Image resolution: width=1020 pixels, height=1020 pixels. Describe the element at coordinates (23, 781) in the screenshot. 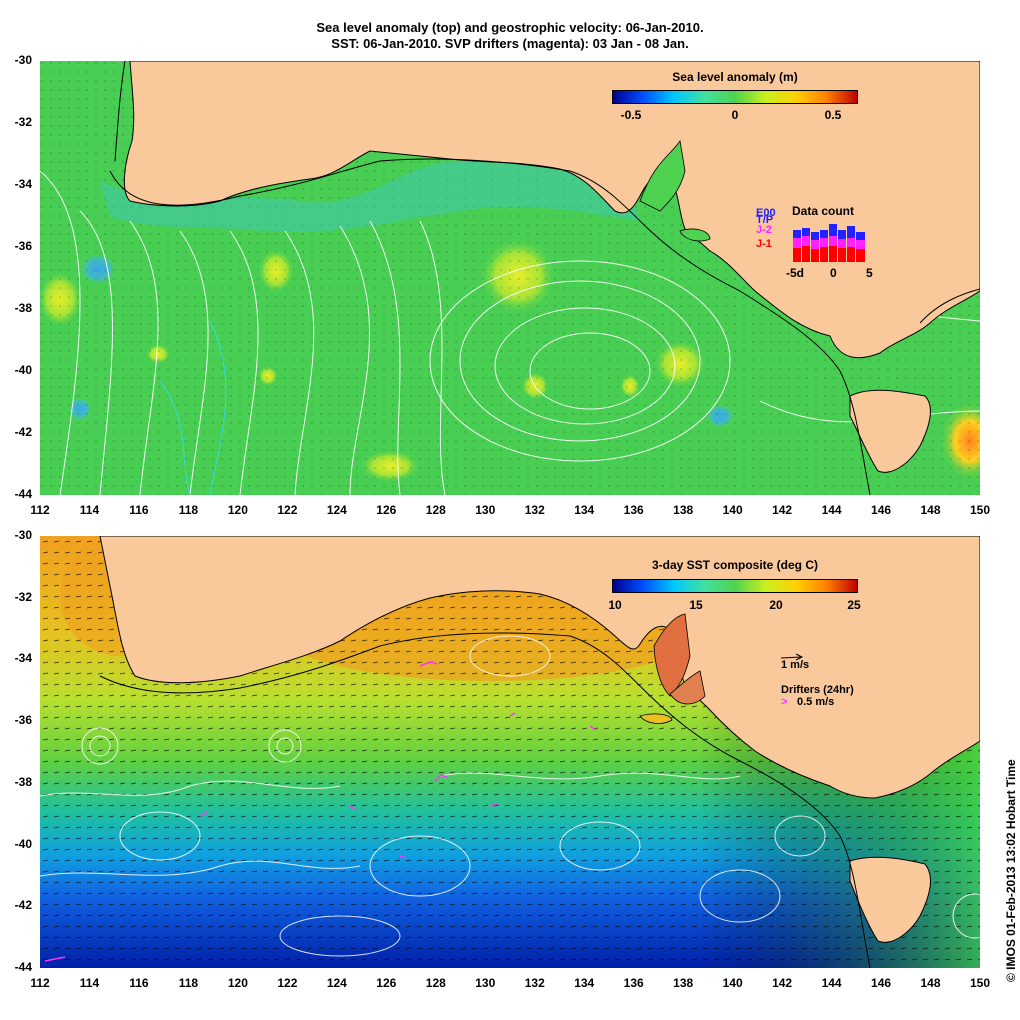

I see `bottom-lat-tick: -38` at that location.